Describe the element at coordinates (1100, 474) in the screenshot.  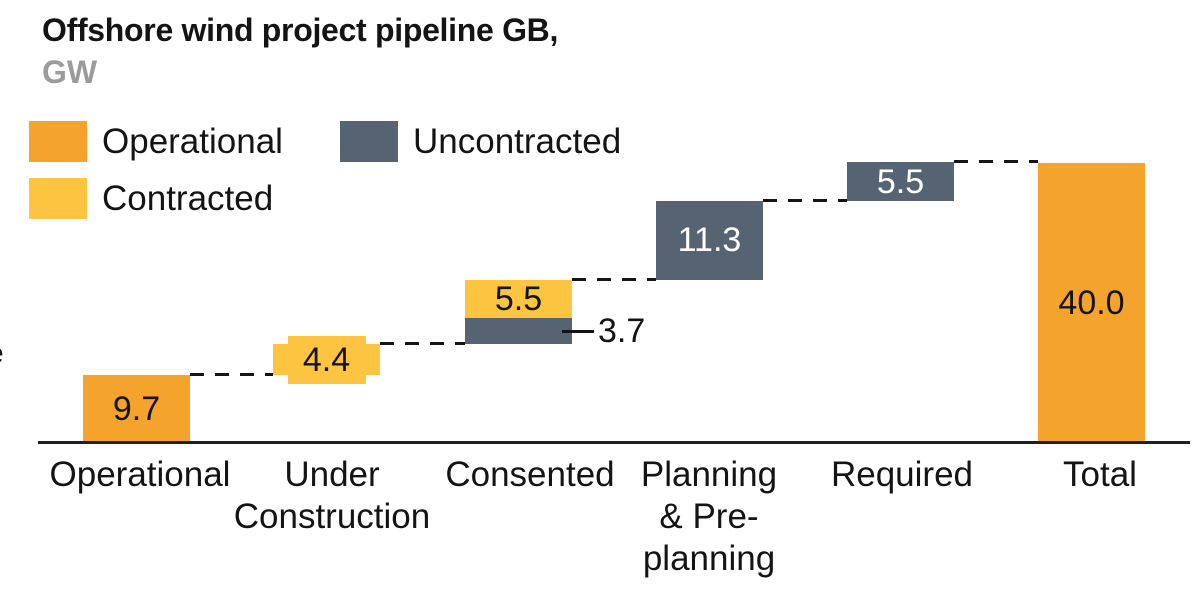
I see `axis-label-total: Total` at that location.